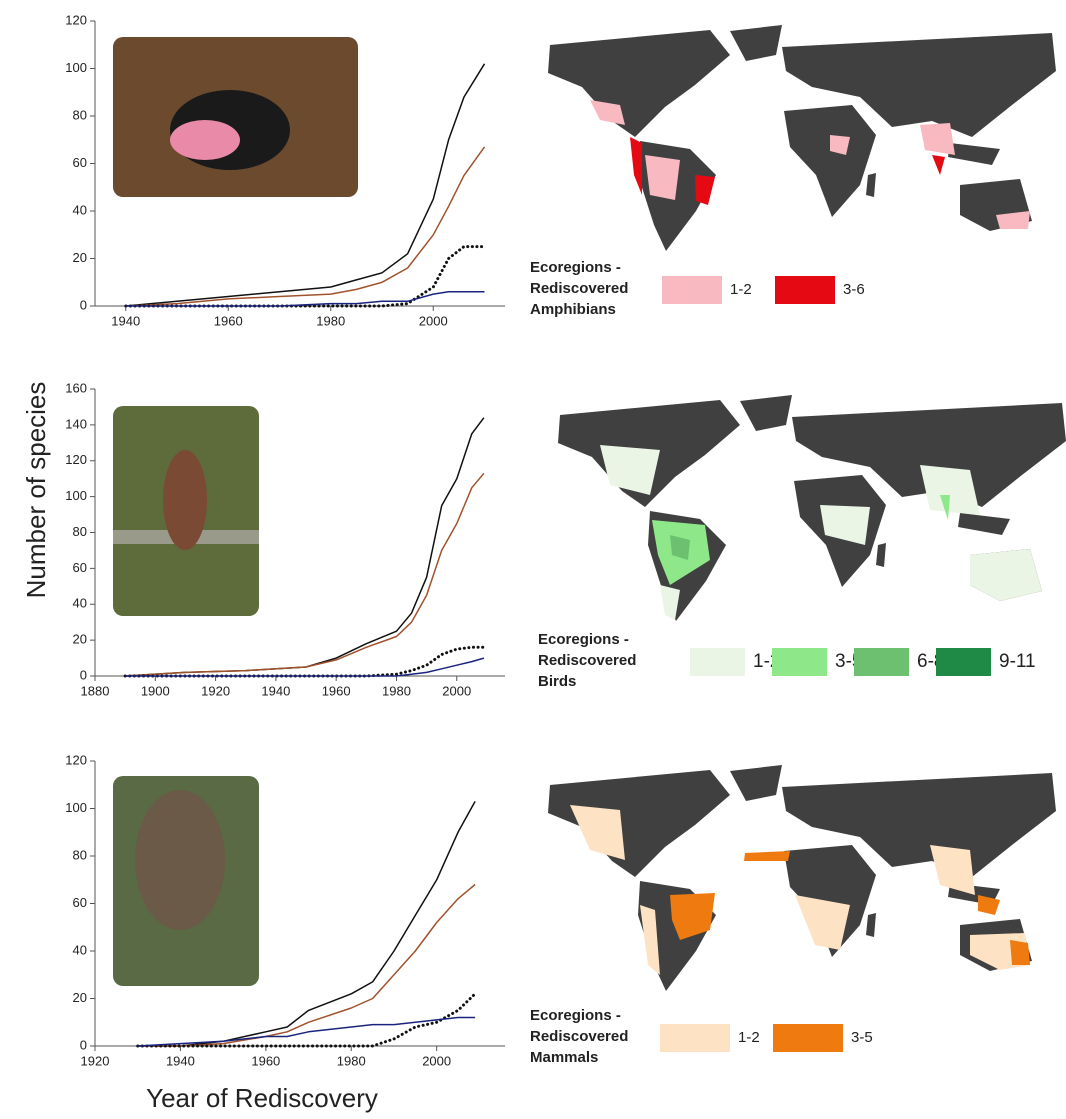 The height and width of the screenshot is (1119, 1066). I want to click on y-tick-label: 160, so click(76, 387).